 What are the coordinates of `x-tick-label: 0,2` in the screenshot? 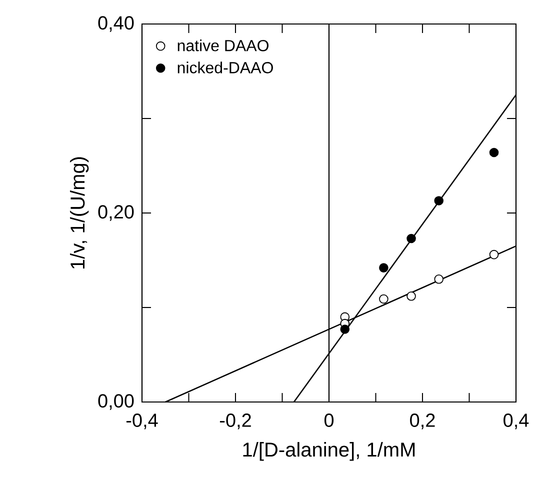 It's located at (422, 422).